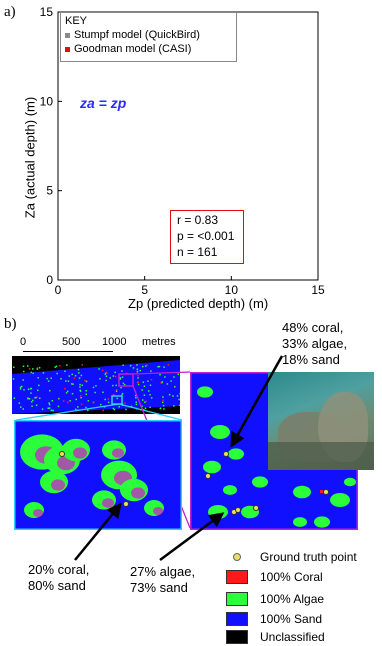  I want to click on legend-label: Unclassified, so click(292, 637).